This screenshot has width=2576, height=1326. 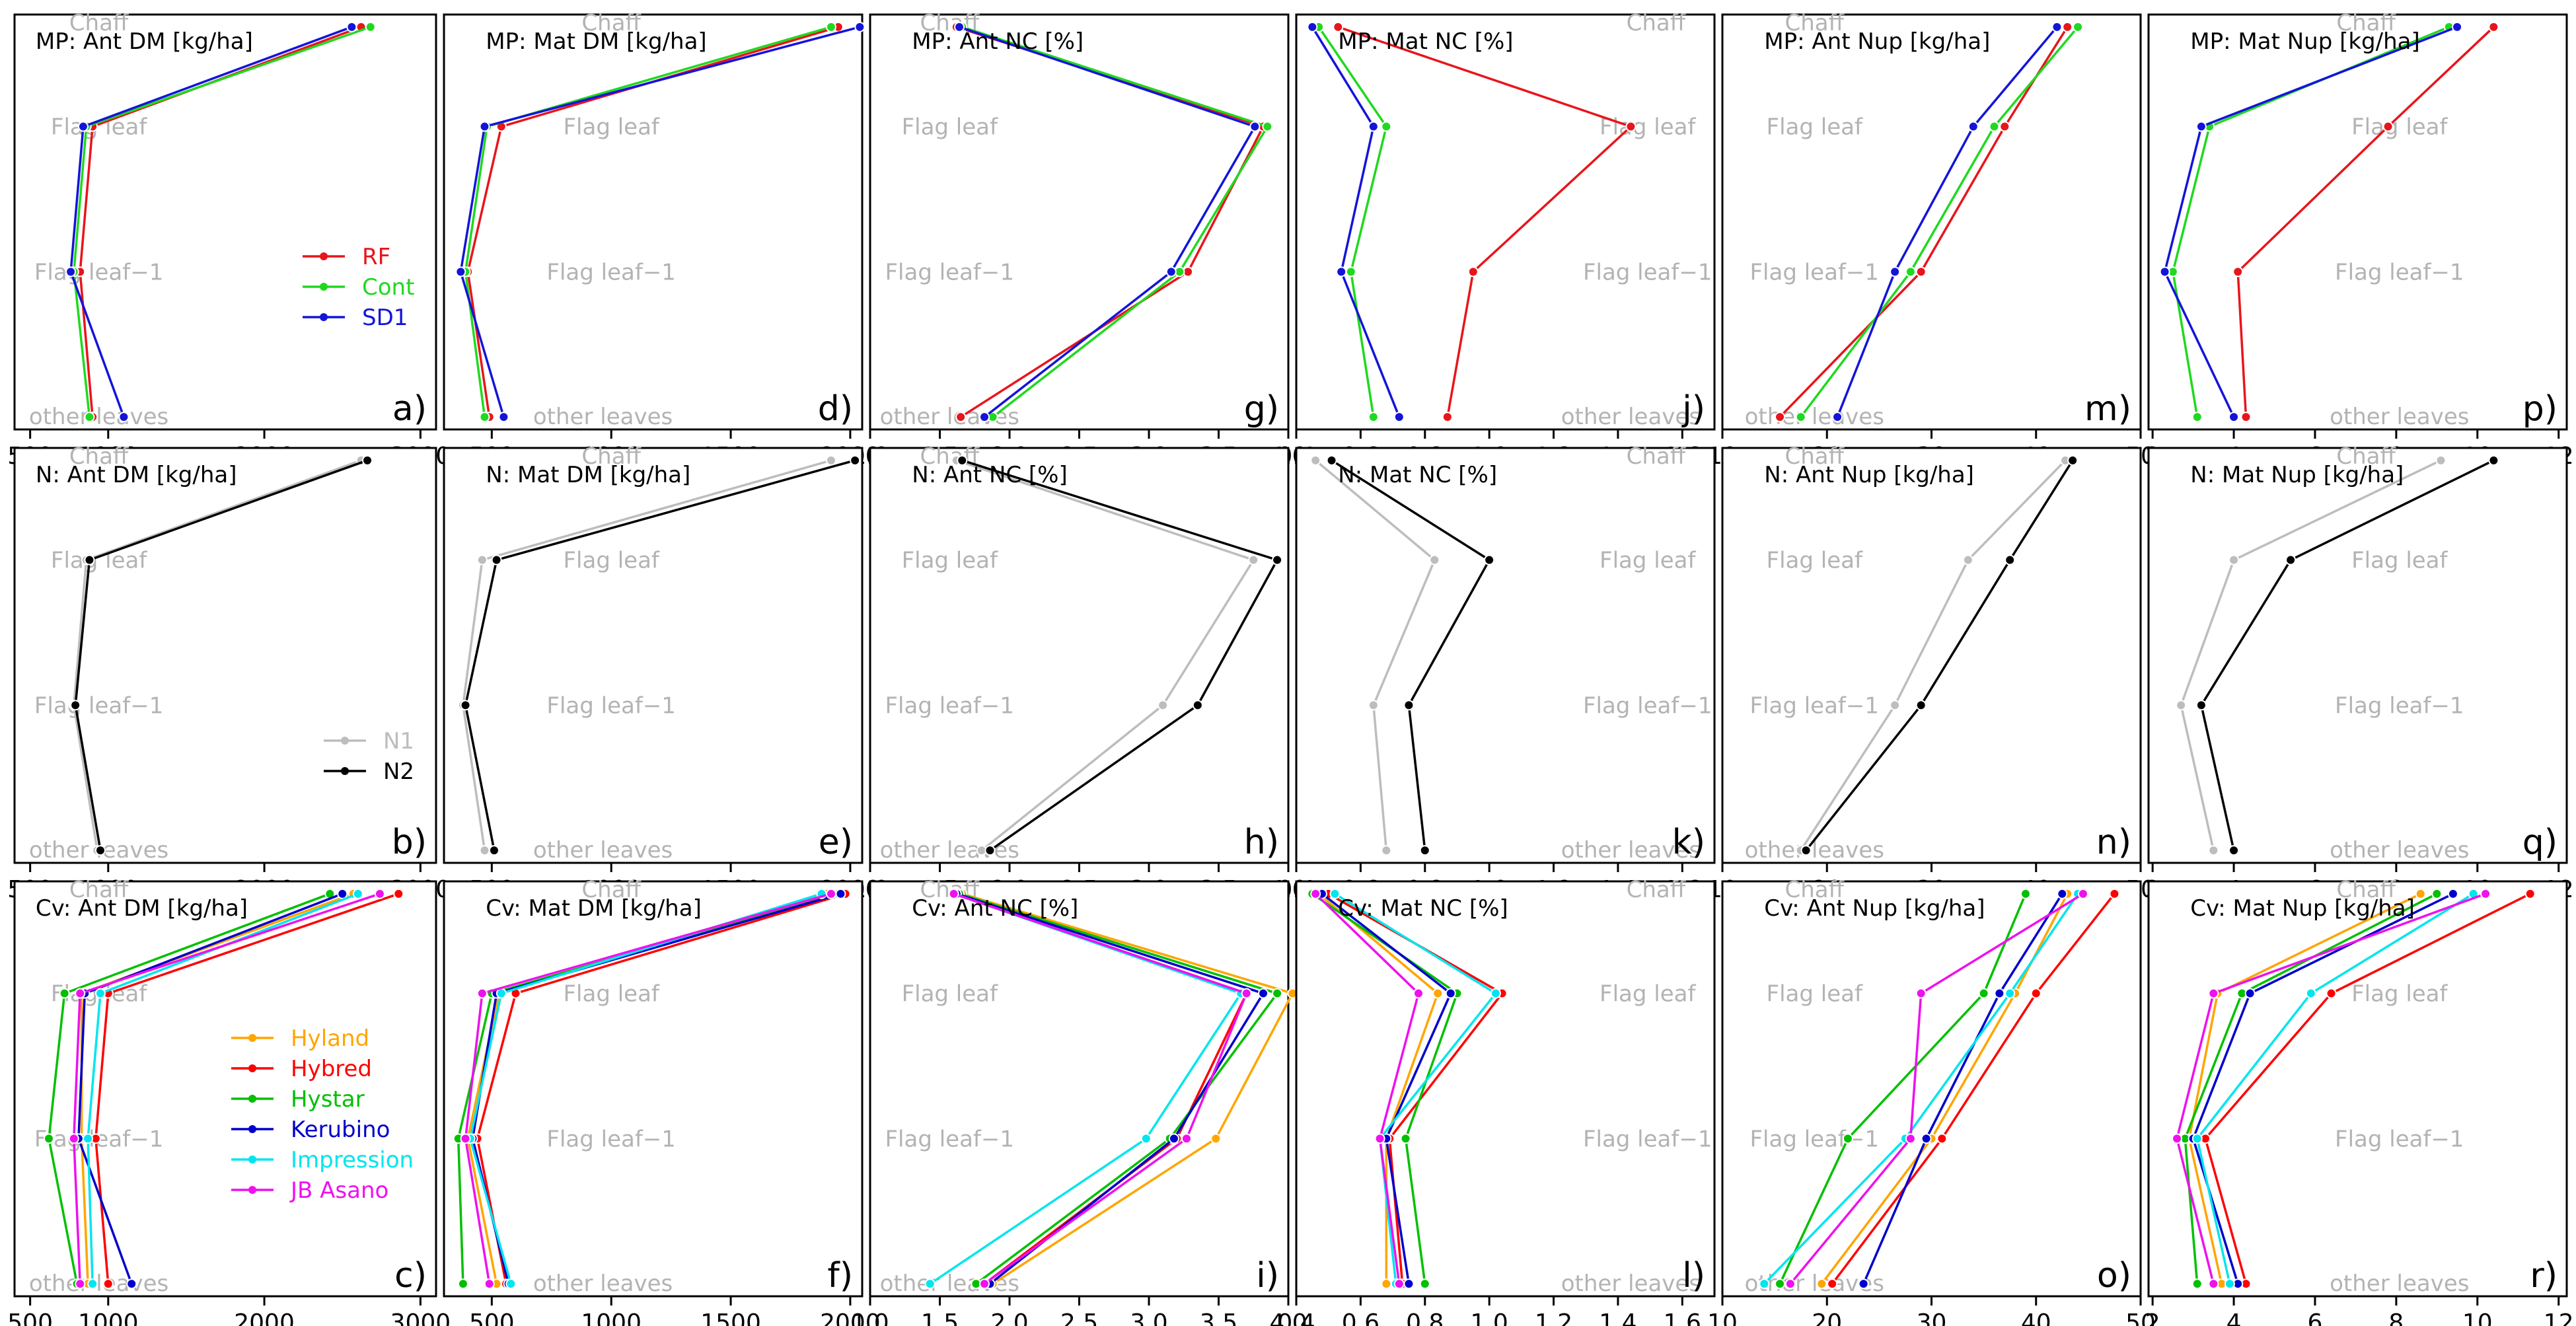 I want to click on series-line-cont, so click(x=1115, y=222).